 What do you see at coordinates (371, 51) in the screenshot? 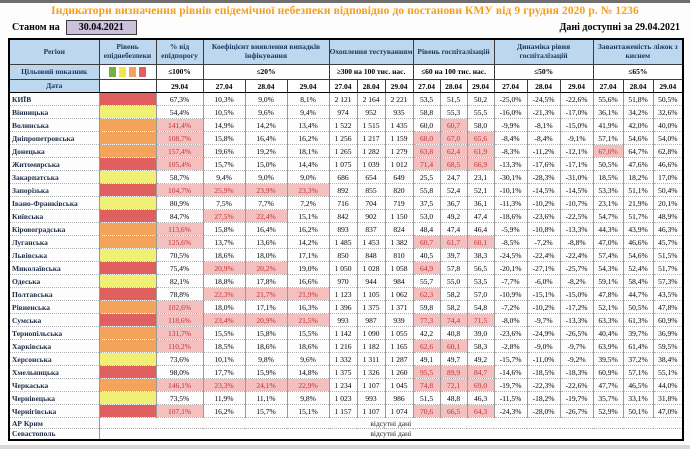
I see `column-header-test: Охоплення тестуванням` at bounding box center [371, 51].